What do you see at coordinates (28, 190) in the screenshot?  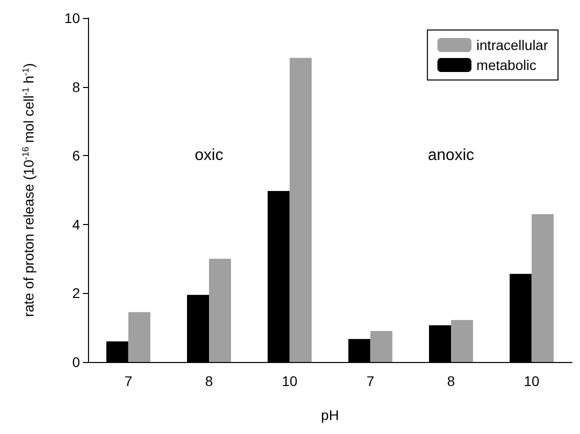 I see `y-axis-title: rate of proton release (10-16 mol cell-1 h-1)` at bounding box center [28, 190].